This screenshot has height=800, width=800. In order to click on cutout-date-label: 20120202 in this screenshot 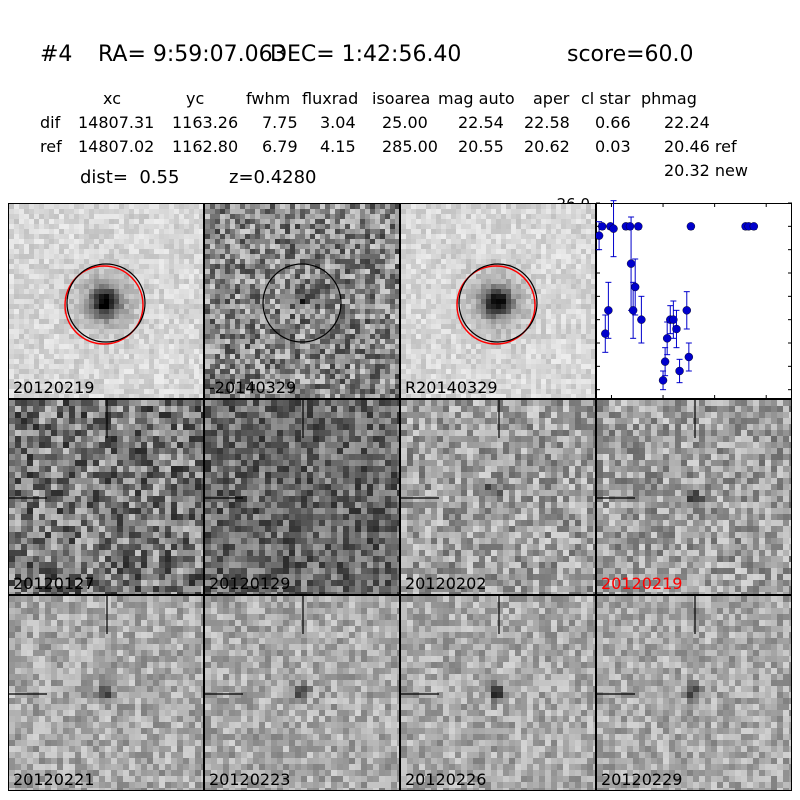, I will do `click(446, 583)`.